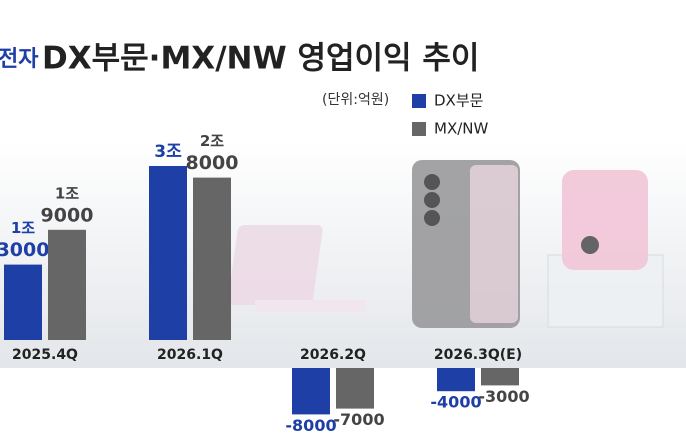 This screenshot has width=686, height=440. What do you see at coordinates (168, 152) in the screenshot?
I see `value-label: 3조` at bounding box center [168, 152].